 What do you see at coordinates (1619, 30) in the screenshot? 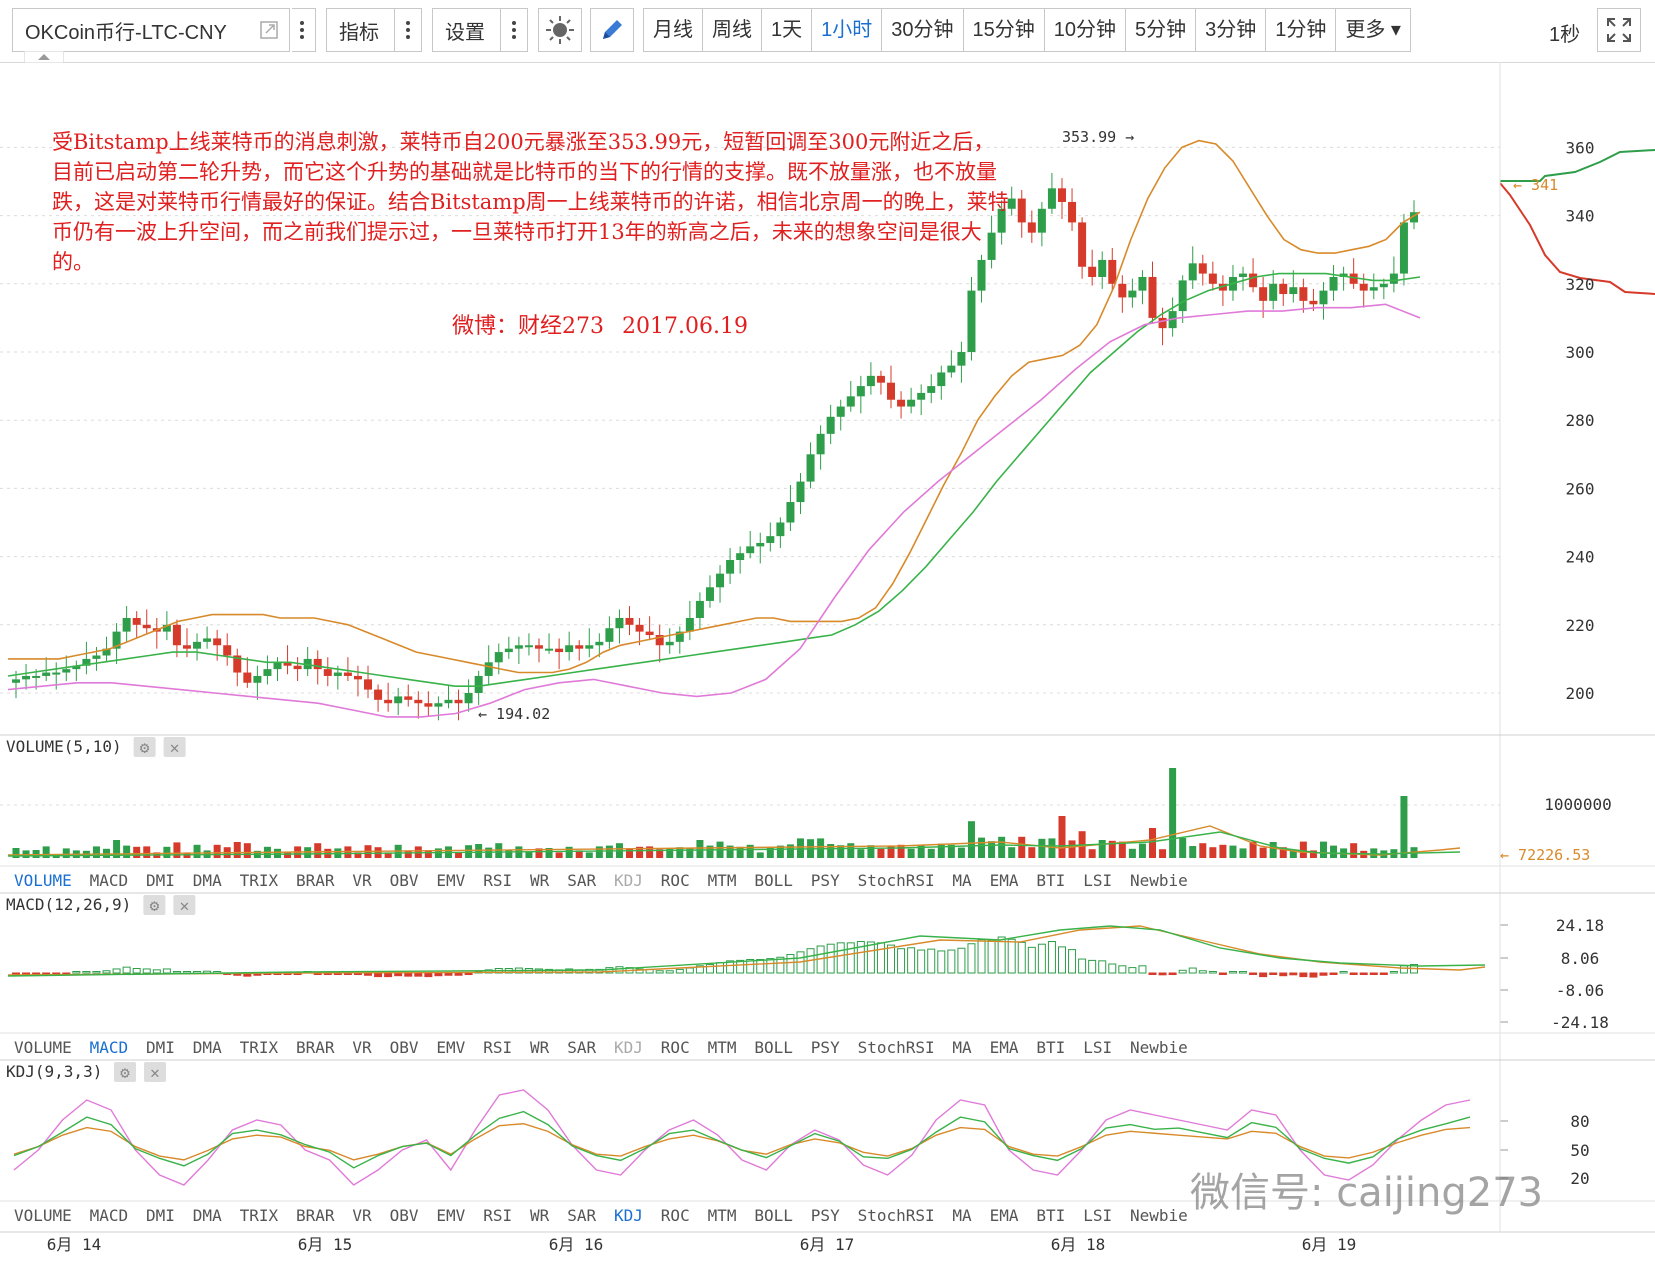
I see `fullscreen-button` at bounding box center [1619, 30].